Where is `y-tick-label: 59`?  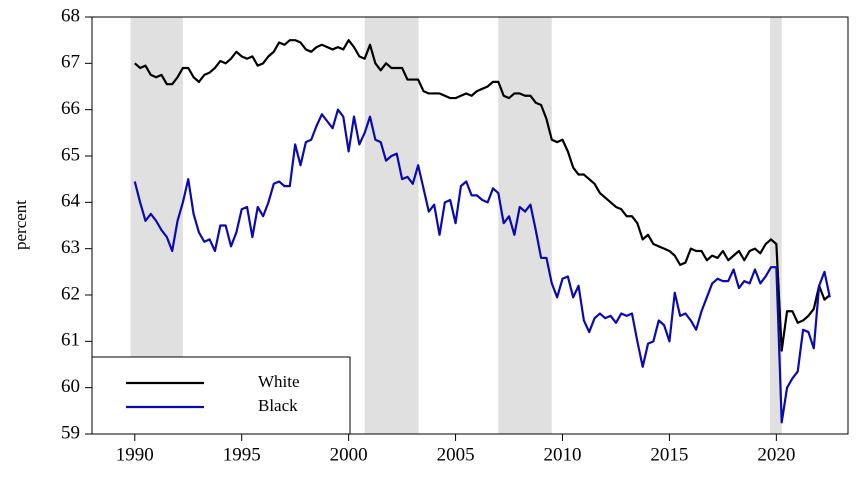 y-tick-label: 59 is located at coordinates (70, 432).